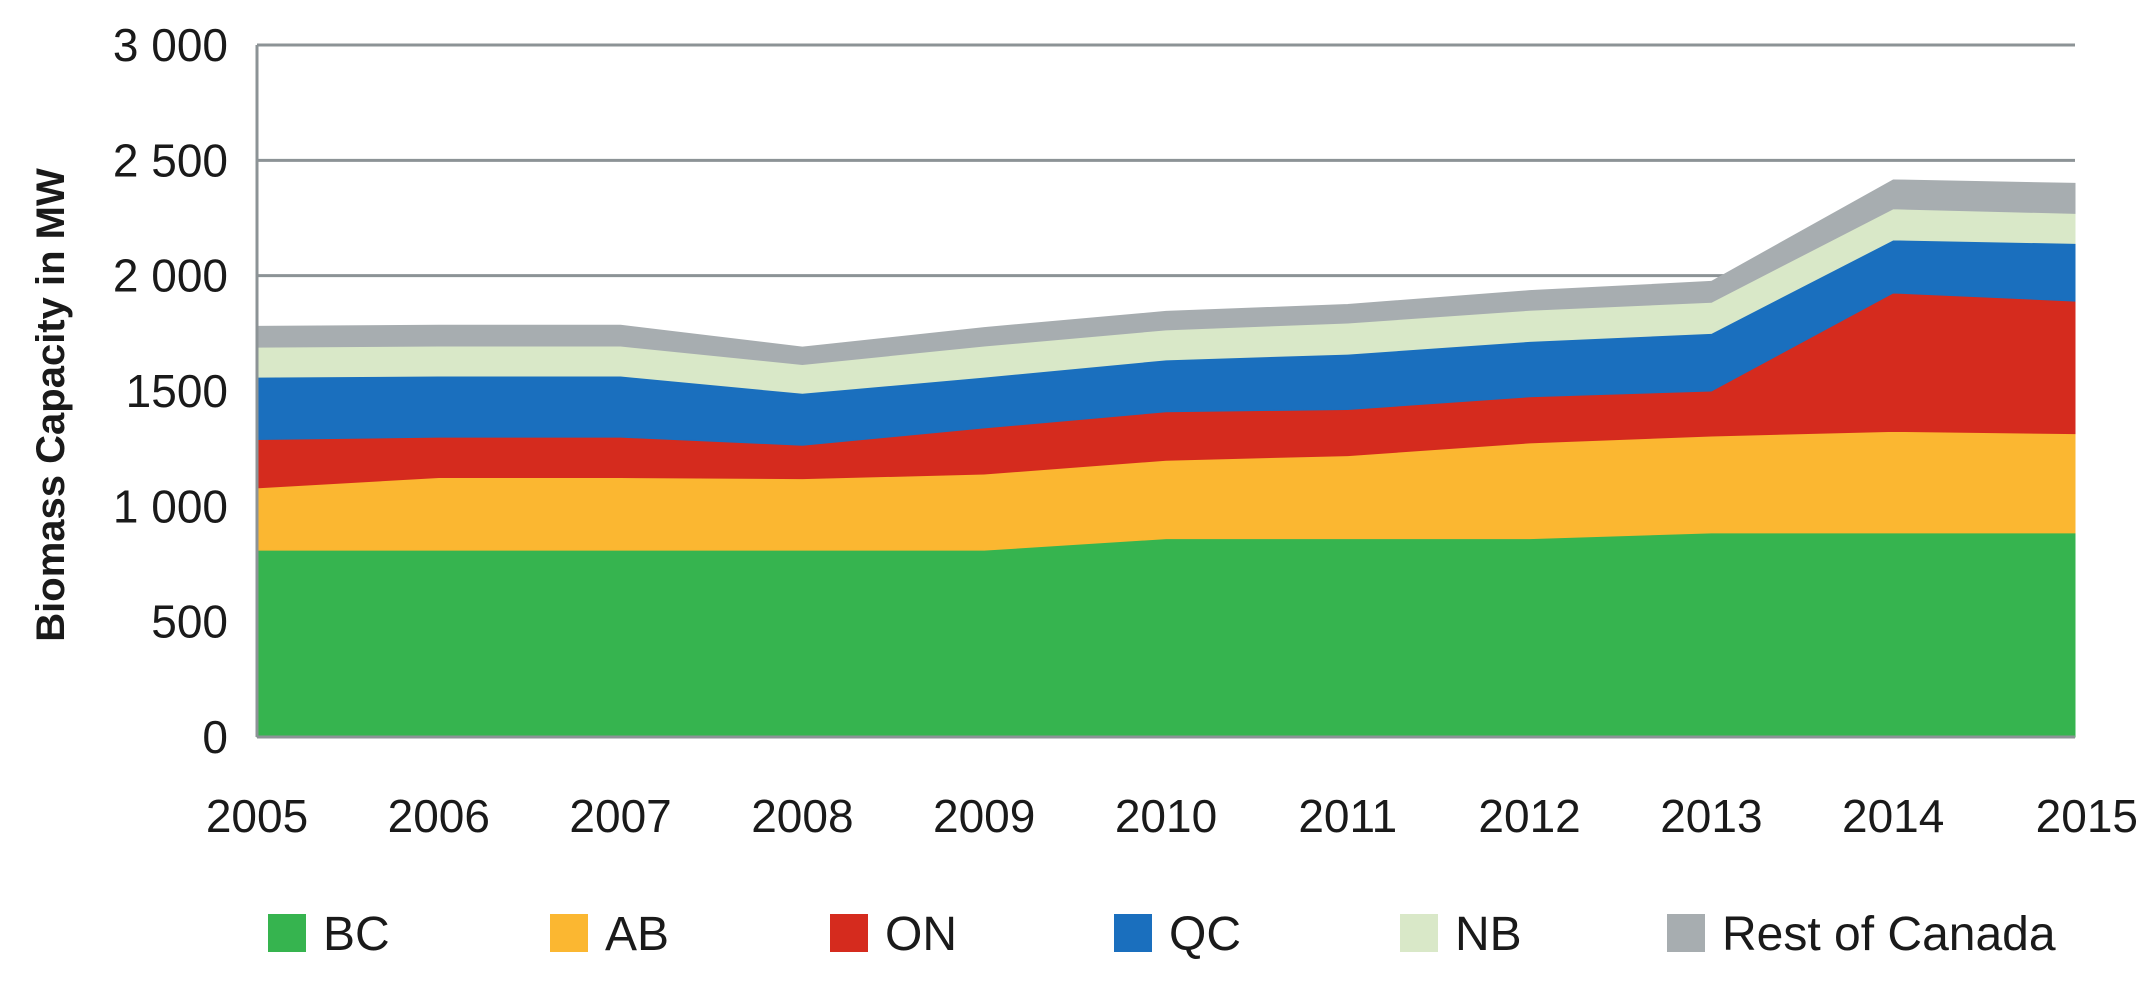 The height and width of the screenshot is (986, 2150). Describe the element at coordinates (215, 737) in the screenshot. I see `y-tick-label: 0` at that location.